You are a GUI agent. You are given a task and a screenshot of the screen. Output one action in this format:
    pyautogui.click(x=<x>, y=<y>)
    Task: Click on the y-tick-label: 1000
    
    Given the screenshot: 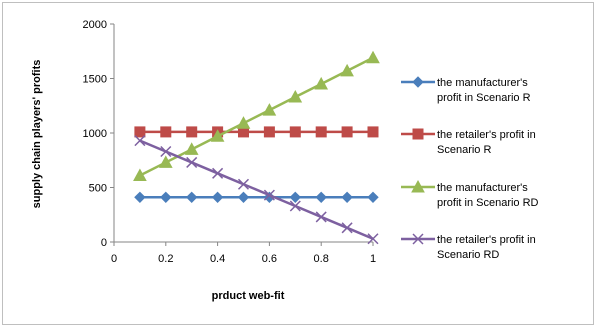 What is the action you would take?
    pyautogui.click(x=95, y=134)
    